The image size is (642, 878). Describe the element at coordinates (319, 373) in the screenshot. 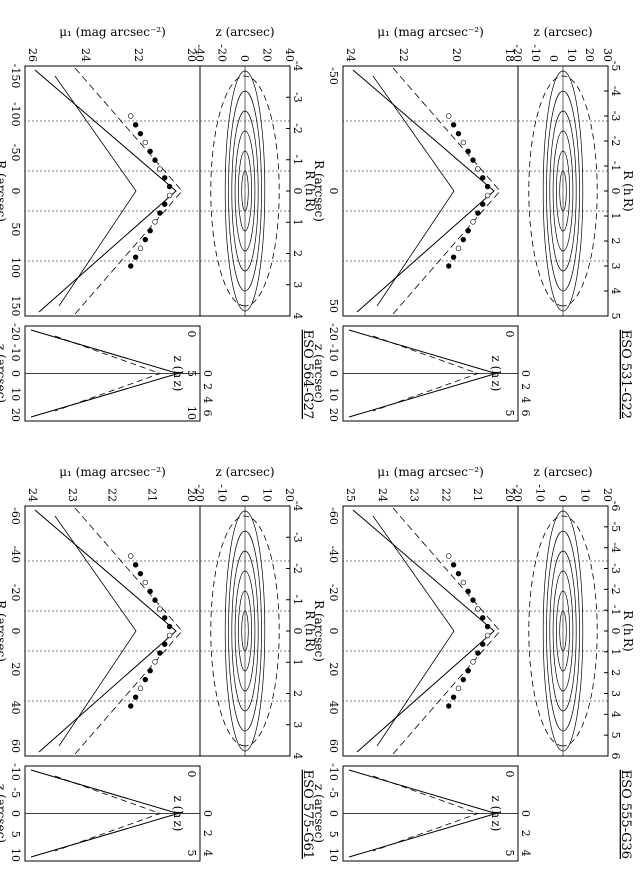

I see `vert-bottom-label: z (arcsec)` at that location.